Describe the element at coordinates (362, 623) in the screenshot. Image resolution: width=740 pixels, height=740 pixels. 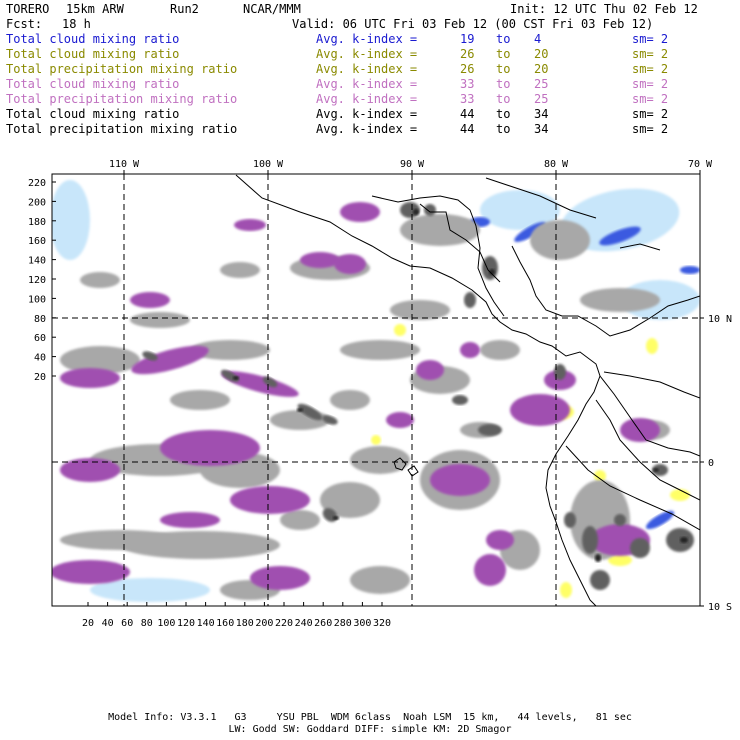
I see `x-tick-label: 300` at that location.